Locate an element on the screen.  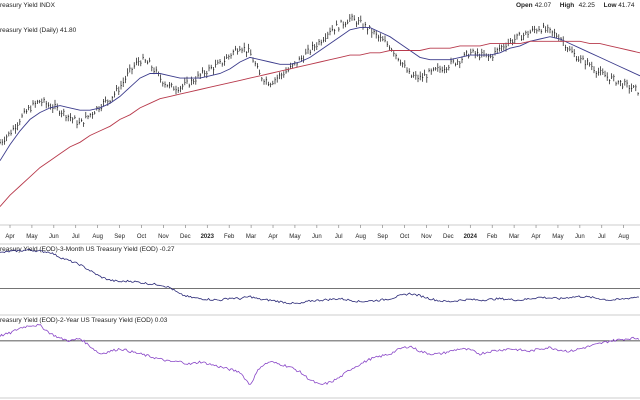
ohlc-value-high: 42.25 is located at coordinates (587, 5).